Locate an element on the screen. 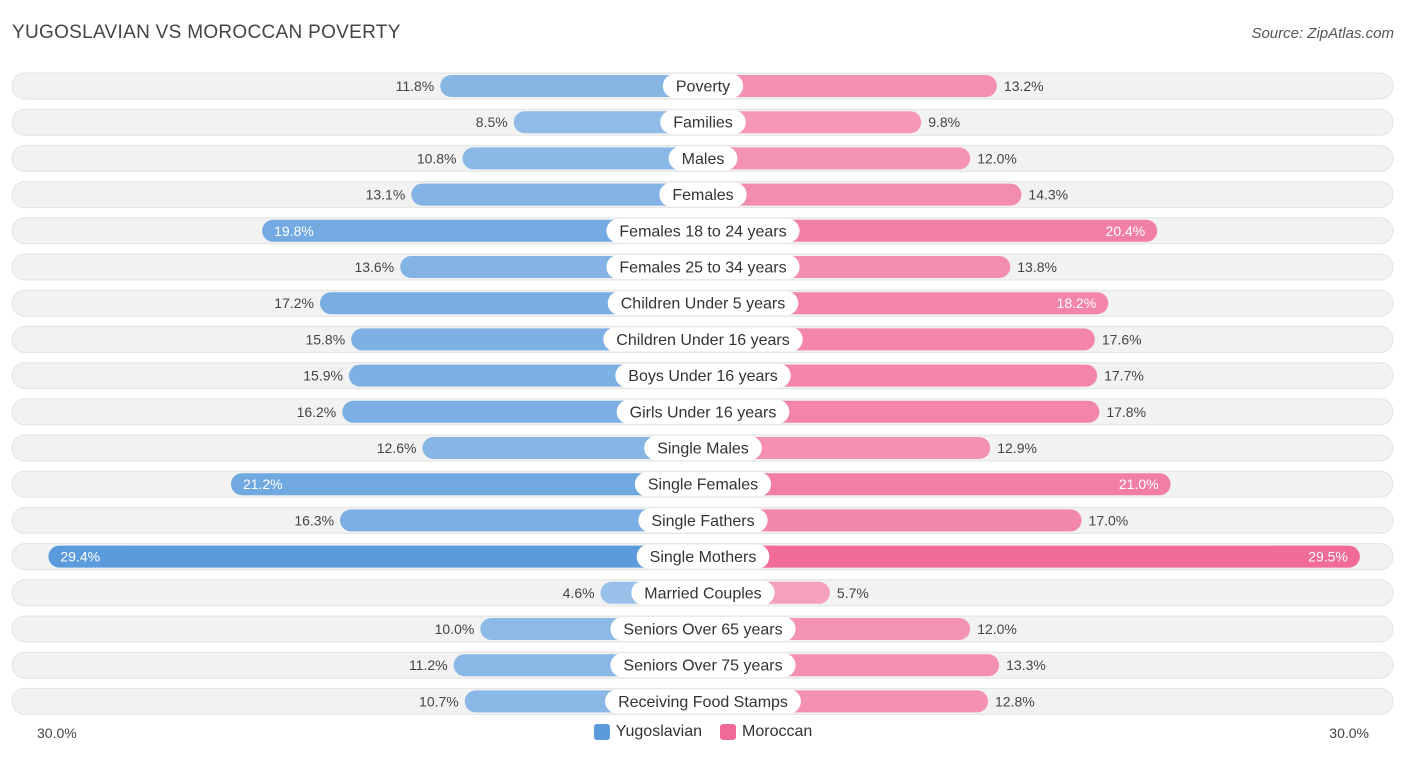 The width and height of the screenshot is (1406, 758). value-label-yugoslavian: 11.2% is located at coordinates (428, 665).